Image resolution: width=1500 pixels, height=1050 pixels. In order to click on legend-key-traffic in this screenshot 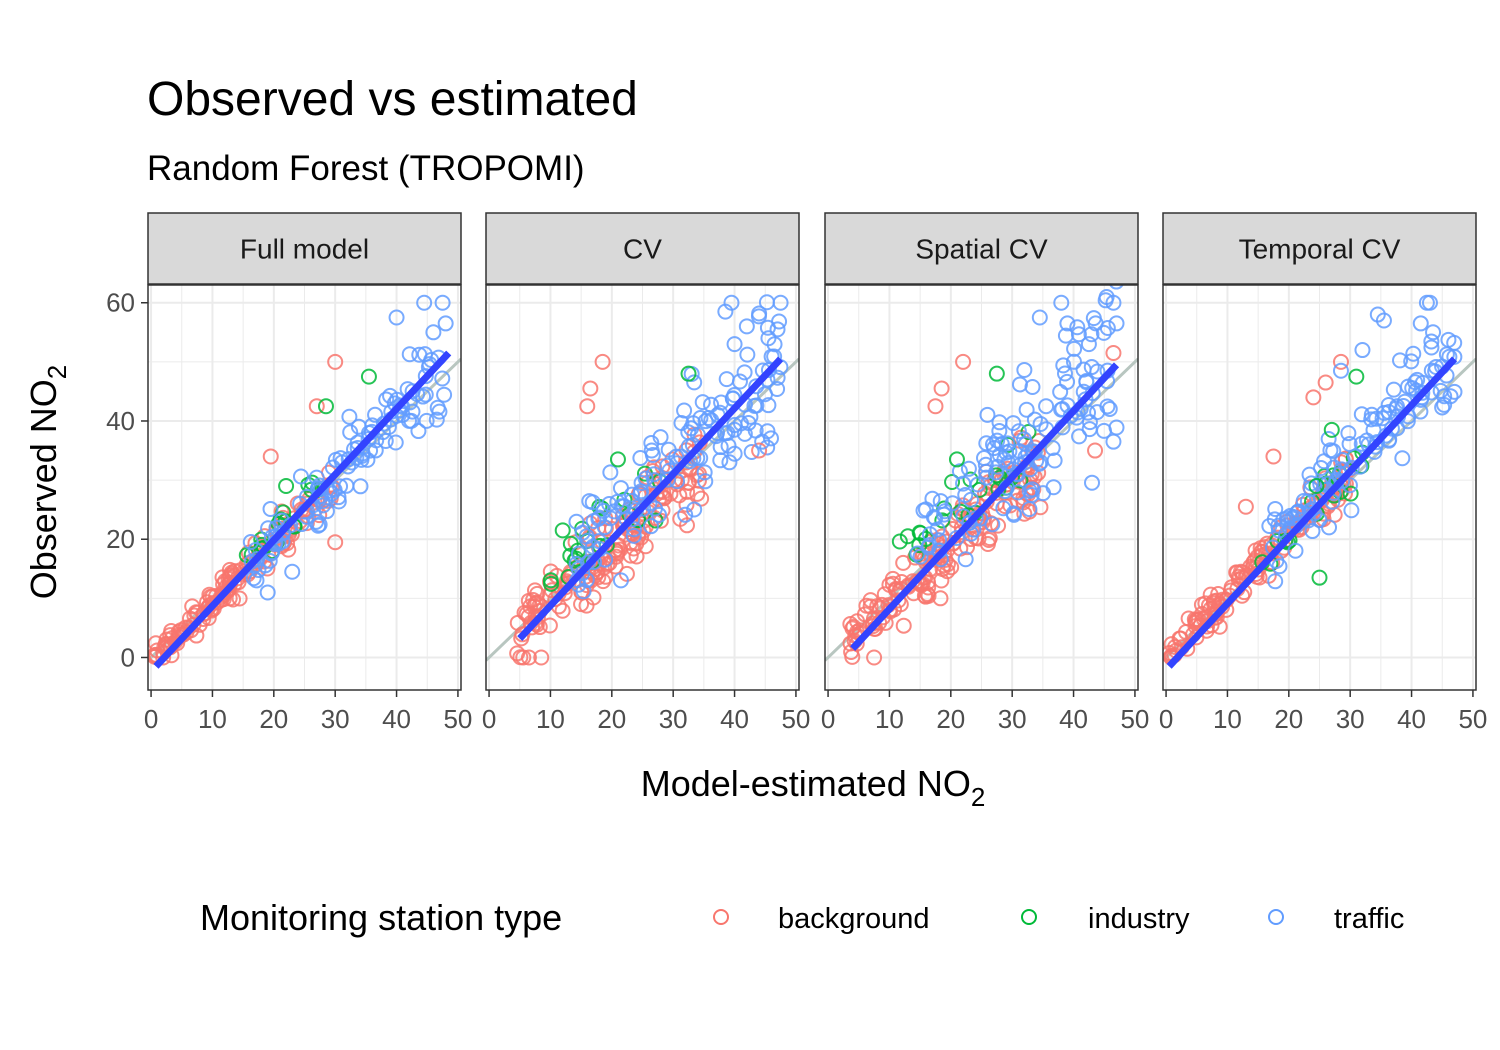, I will do `click(1276, 917)`.